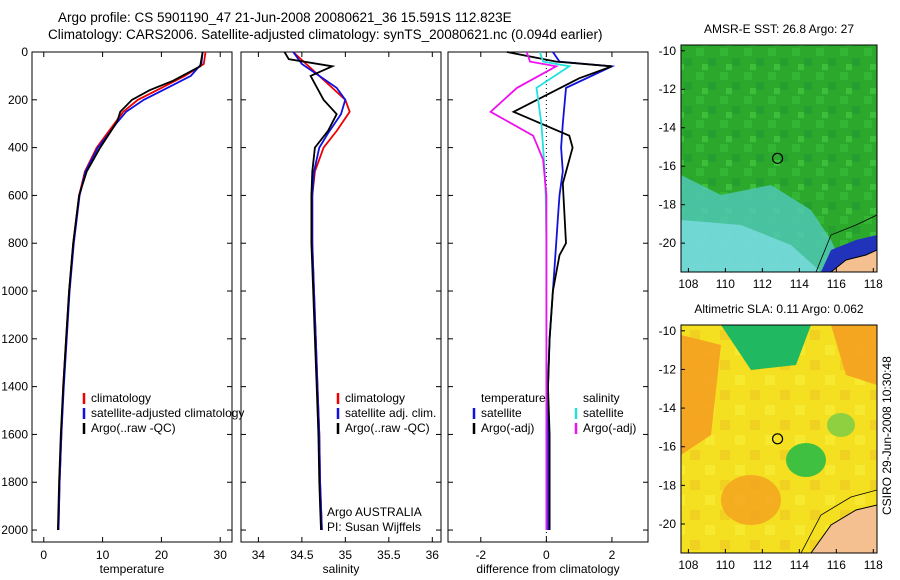  What do you see at coordinates (18, 243) in the screenshot?
I see `y-tick-label: 800` at bounding box center [18, 243].